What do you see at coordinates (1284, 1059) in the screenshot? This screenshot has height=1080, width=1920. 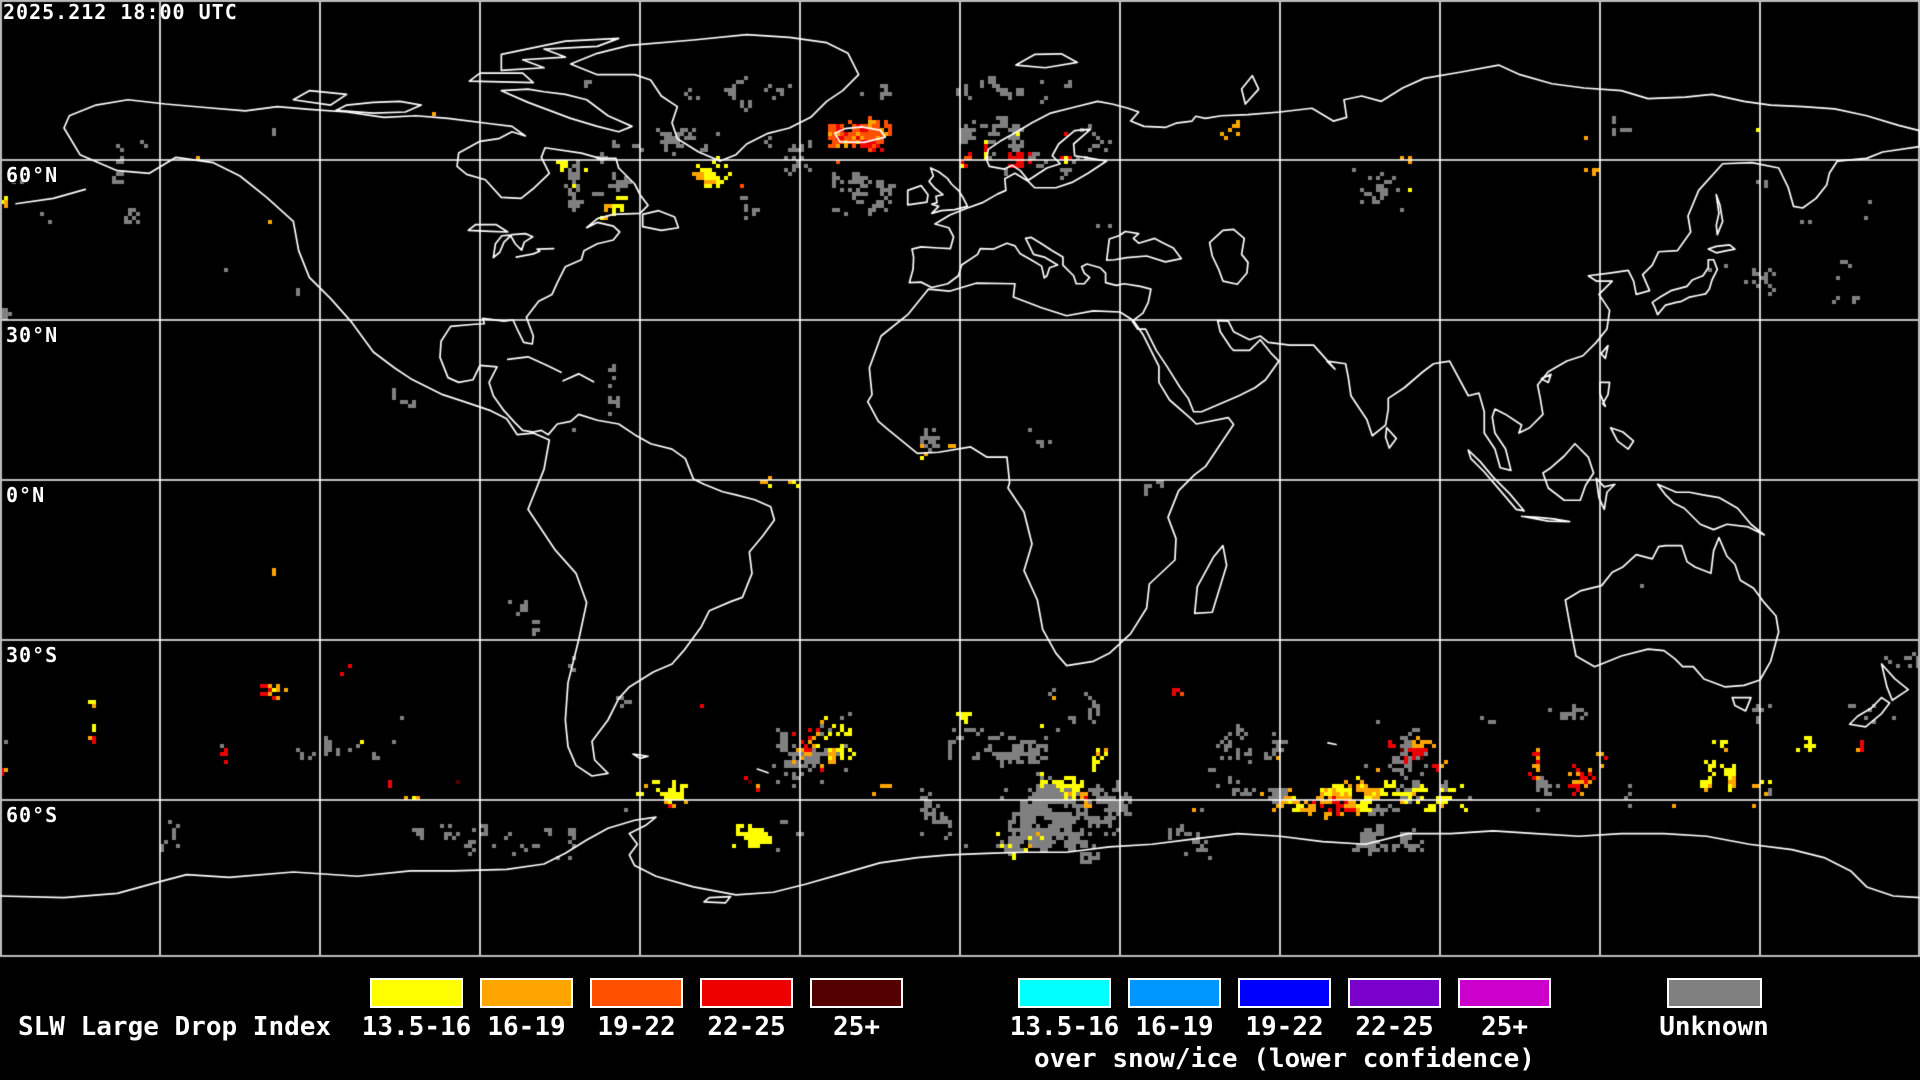 I see `legend-snow-ice-caption: over snow/ice (lower confidence)` at bounding box center [1284, 1059].